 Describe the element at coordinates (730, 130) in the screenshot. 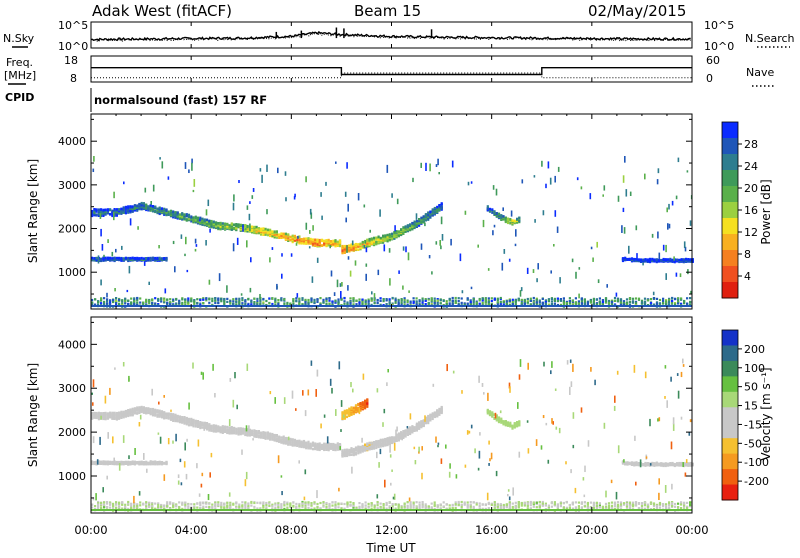

I see `colorbar-swatch` at that location.